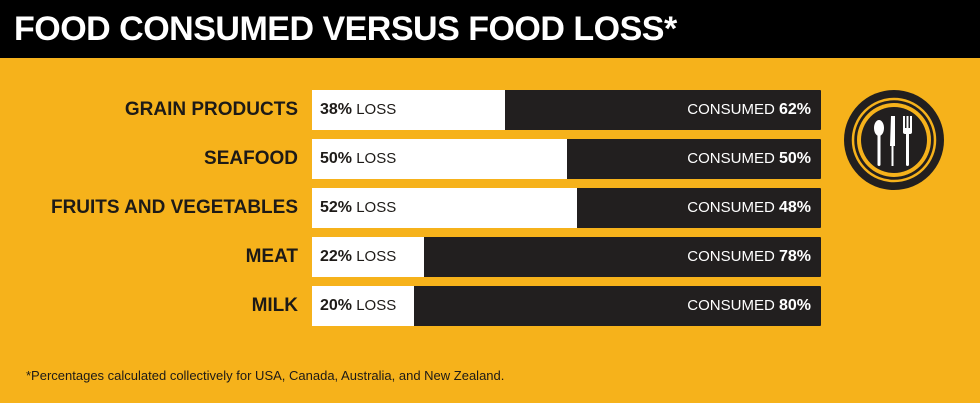 The height and width of the screenshot is (403, 980). What do you see at coordinates (566, 110) in the screenshot?
I see `consumed-bar: 38% LOSS CONSUMED 62%` at bounding box center [566, 110].